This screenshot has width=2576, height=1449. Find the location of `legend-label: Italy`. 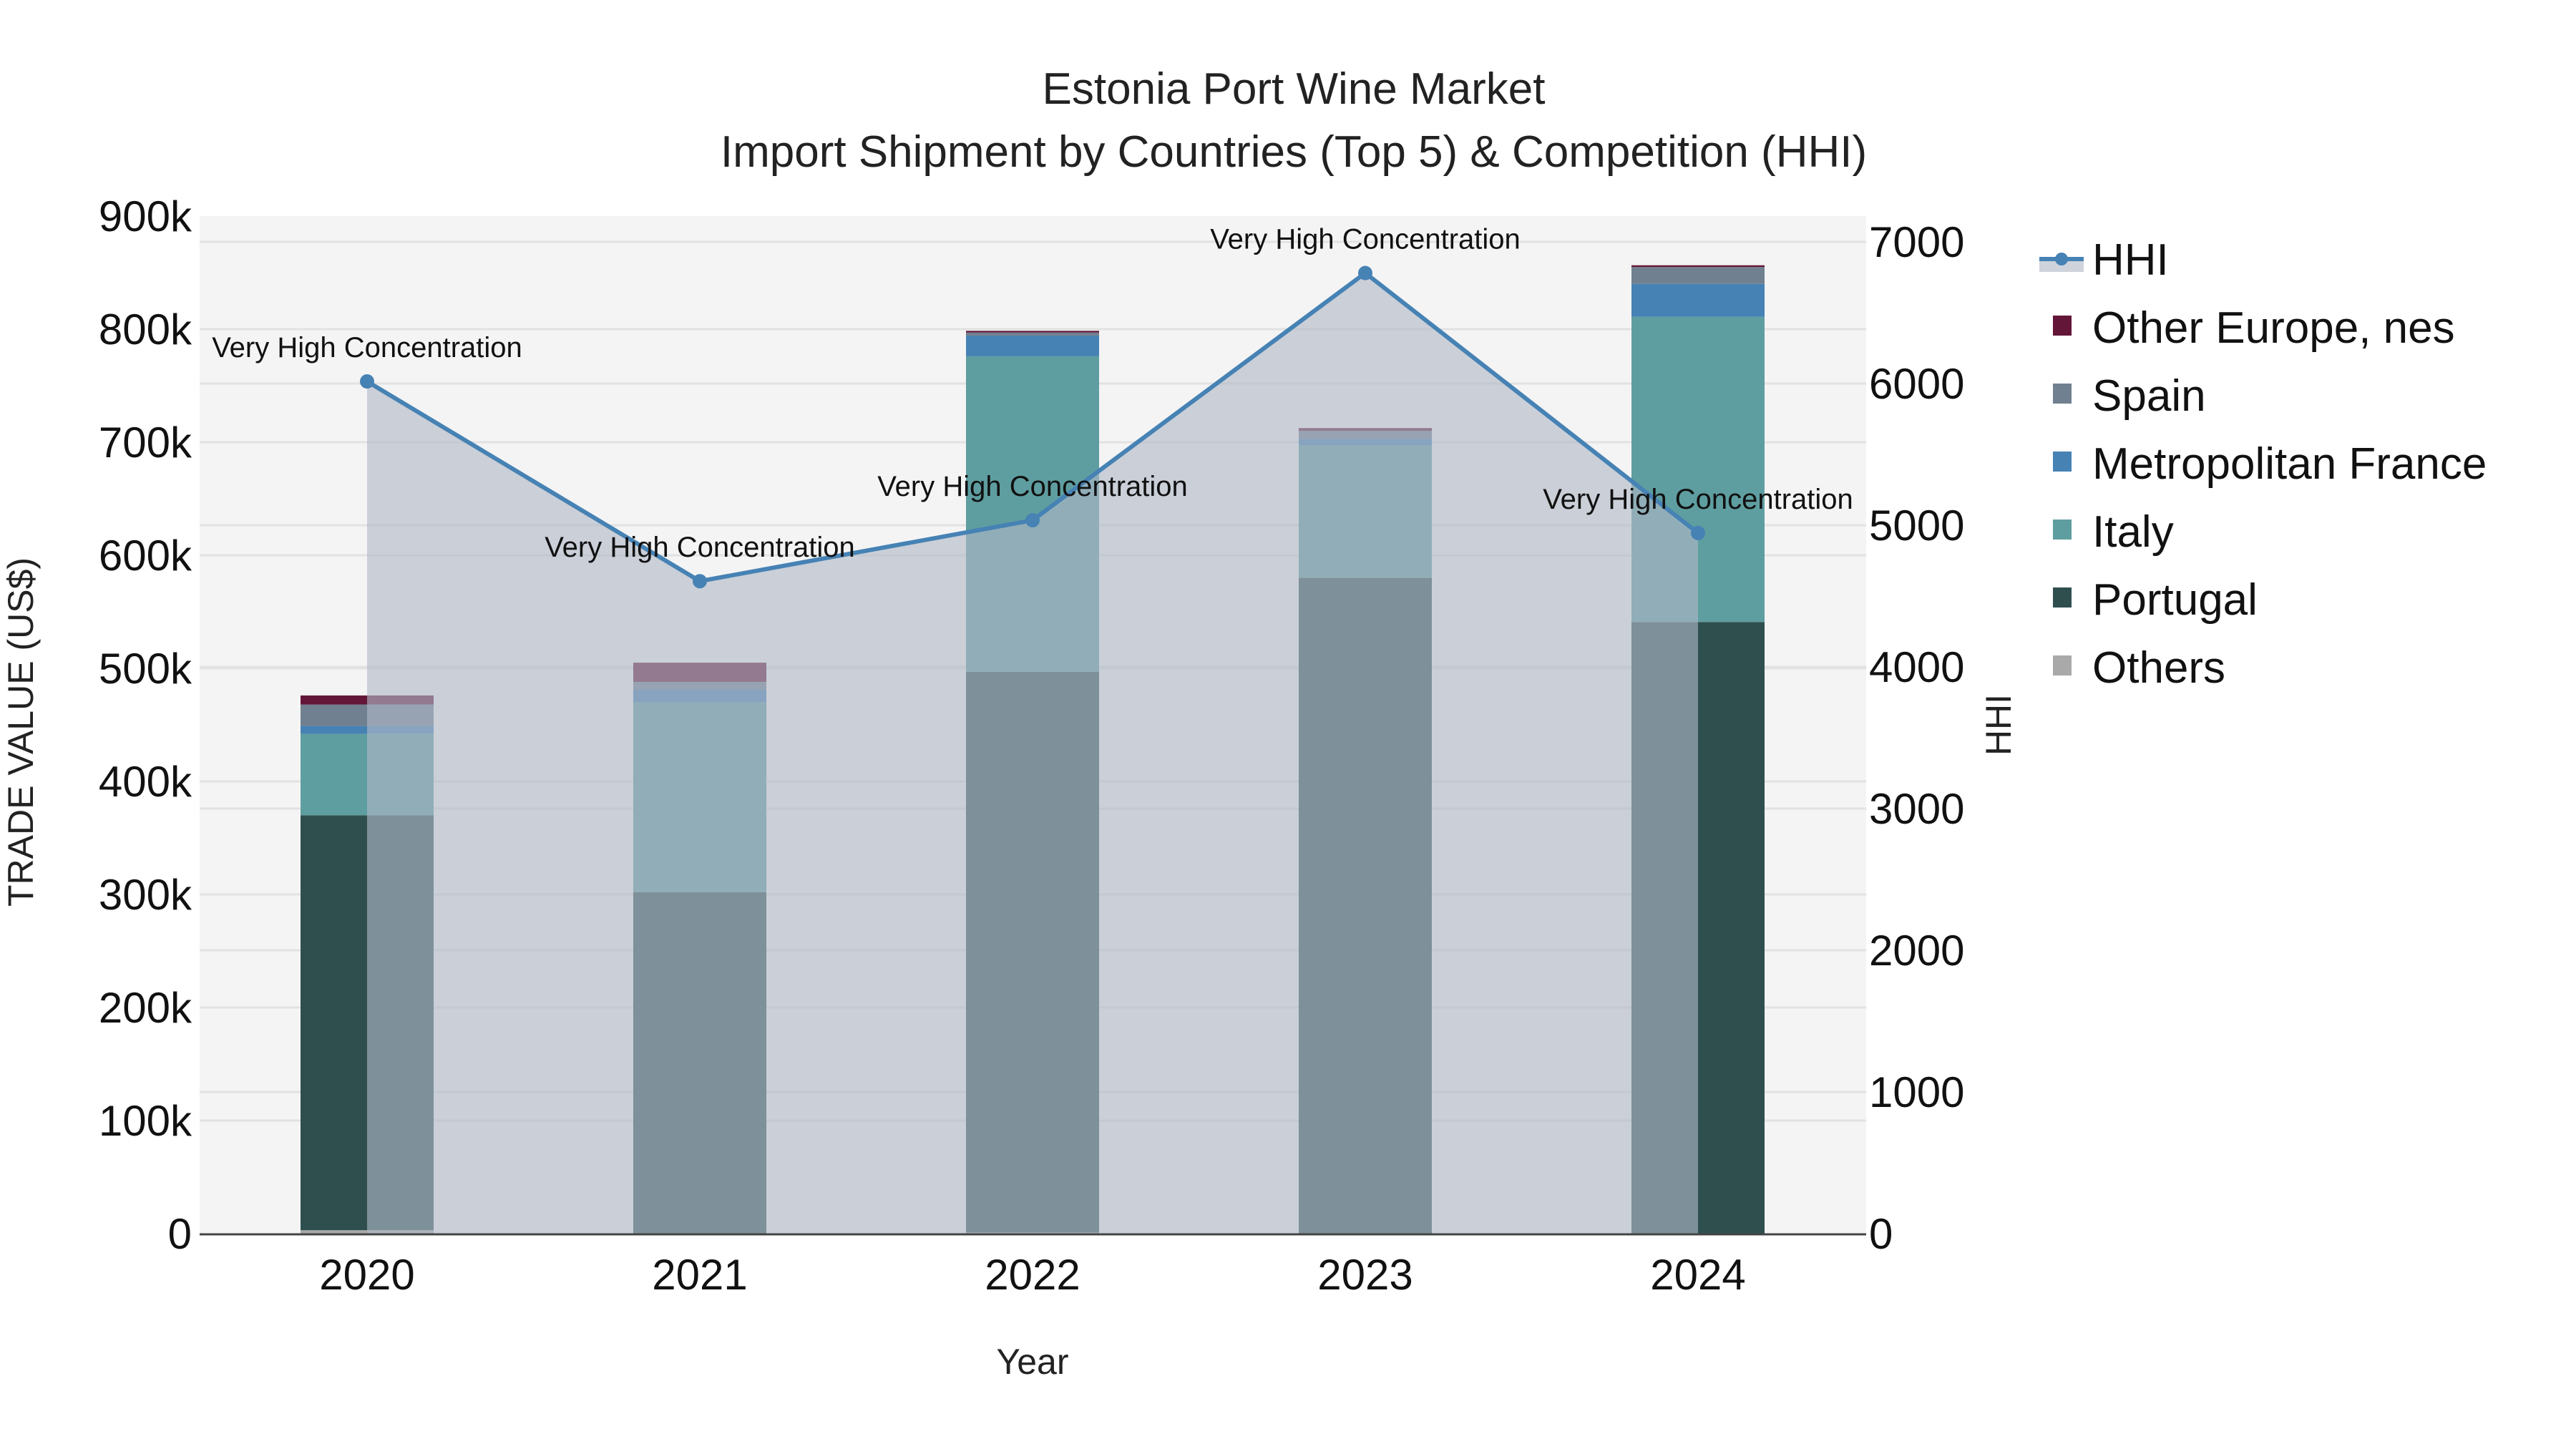

legend-label: Italy is located at coordinates (2133, 532).